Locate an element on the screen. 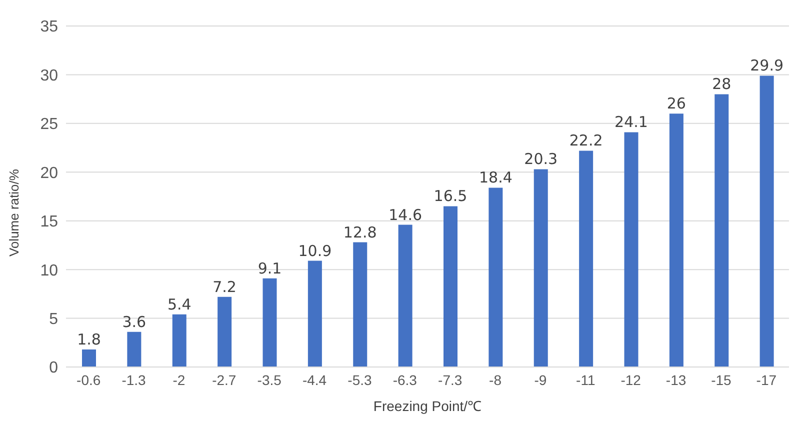  data-label: 10.9 is located at coordinates (315, 251).